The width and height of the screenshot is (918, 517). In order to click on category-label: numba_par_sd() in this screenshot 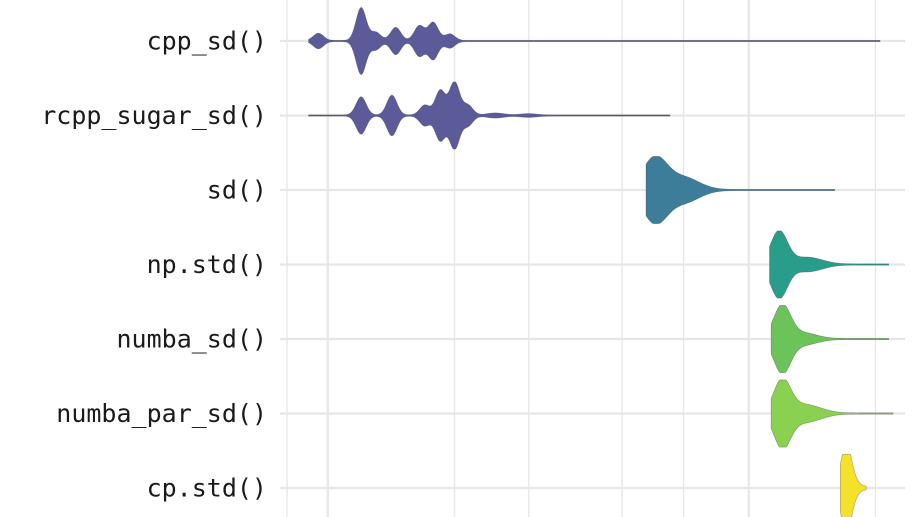, I will do `click(161, 413)`.